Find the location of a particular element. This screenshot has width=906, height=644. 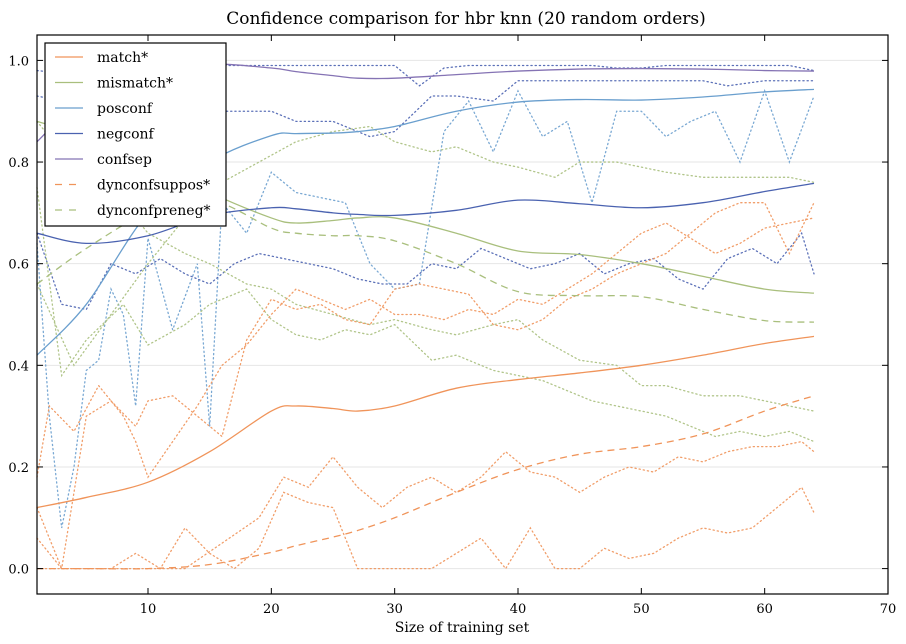

x-tick-label: 50 is located at coordinates (641, 609).